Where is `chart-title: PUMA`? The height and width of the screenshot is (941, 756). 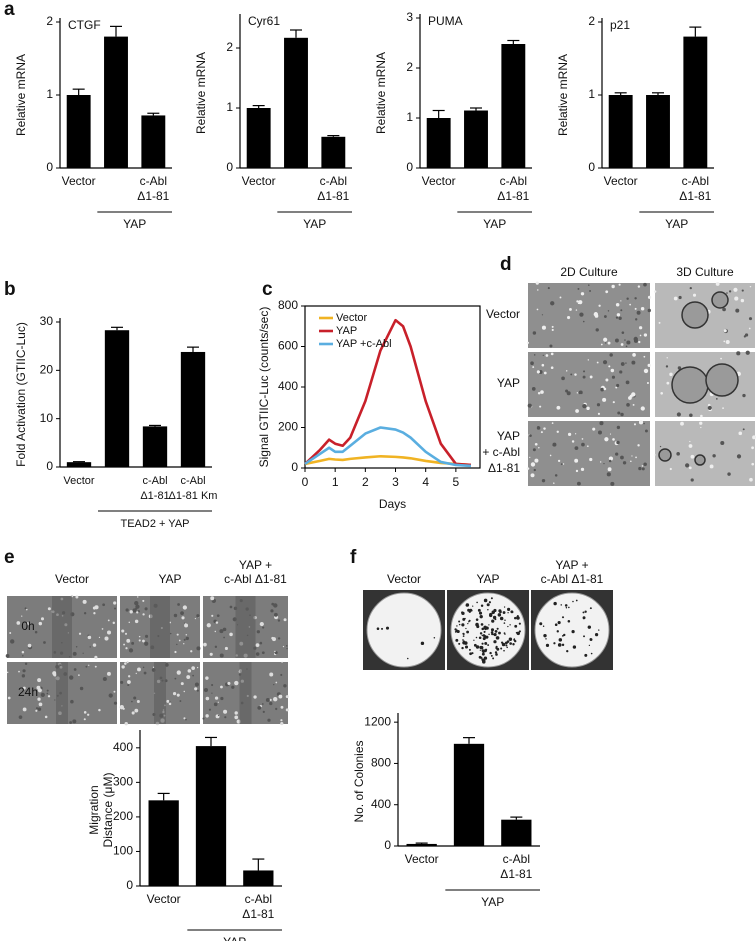
chart-title: PUMA is located at coordinates (445, 21).